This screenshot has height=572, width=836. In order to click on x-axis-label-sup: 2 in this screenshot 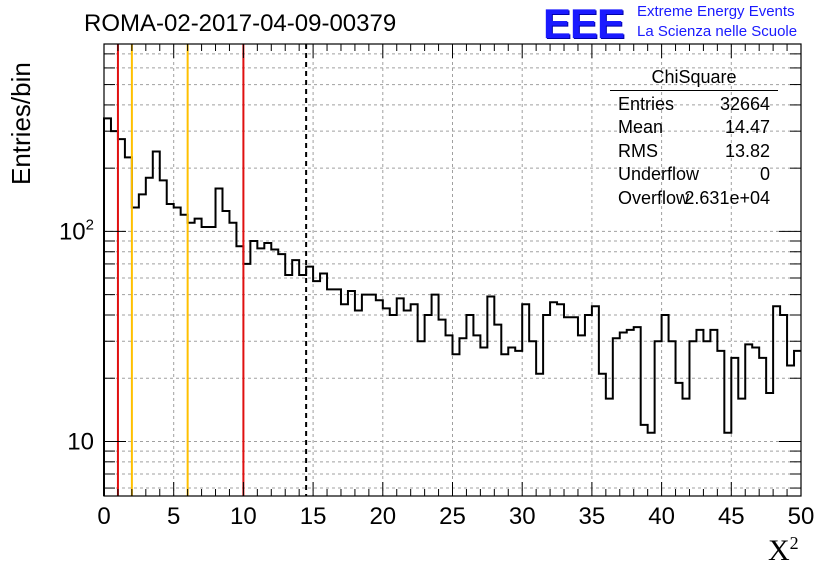, I will do `click(794, 543)`.